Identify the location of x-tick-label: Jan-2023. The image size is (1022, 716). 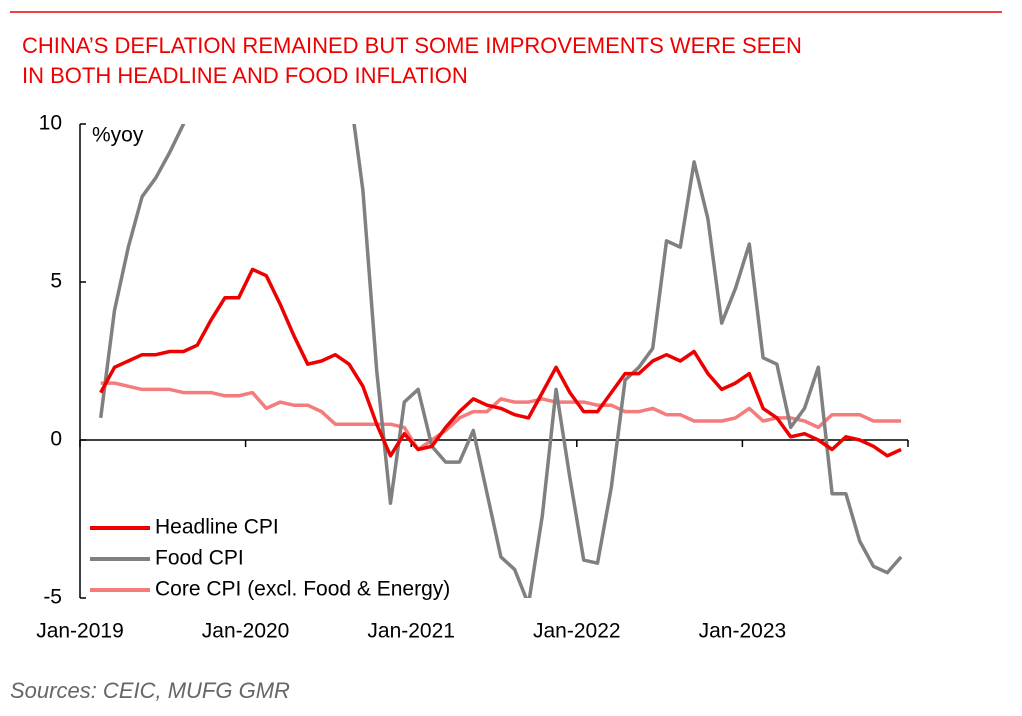
(743, 631).